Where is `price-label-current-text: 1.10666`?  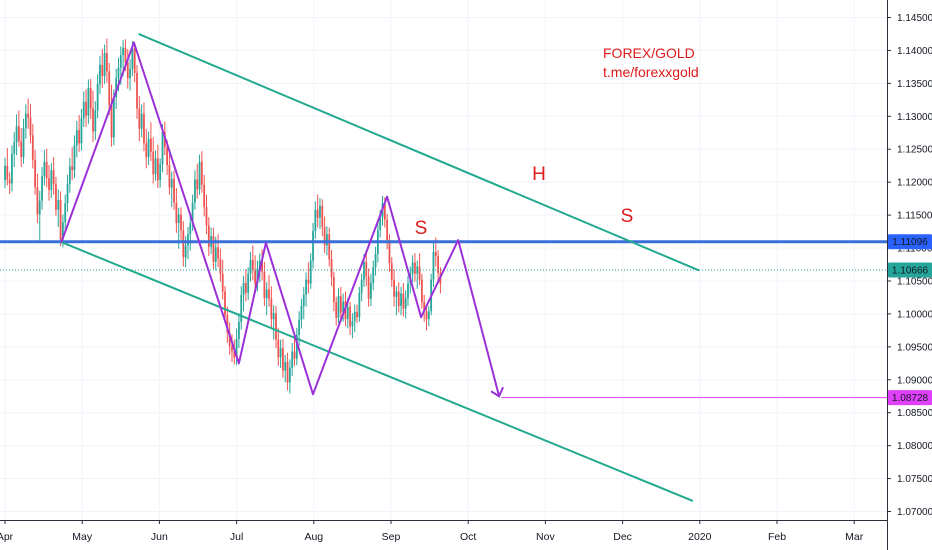 price-label-current-text: 1.10666 is located at coordinates (910, 271).